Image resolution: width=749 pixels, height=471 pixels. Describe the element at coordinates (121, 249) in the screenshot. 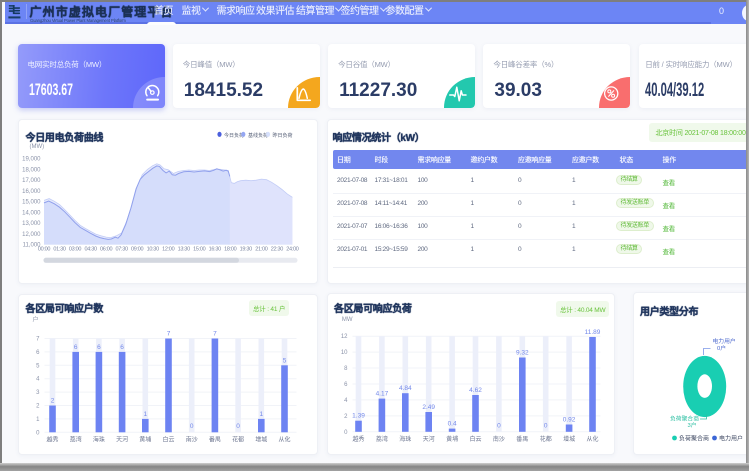

I see `svg-text: 07:30` at that location.